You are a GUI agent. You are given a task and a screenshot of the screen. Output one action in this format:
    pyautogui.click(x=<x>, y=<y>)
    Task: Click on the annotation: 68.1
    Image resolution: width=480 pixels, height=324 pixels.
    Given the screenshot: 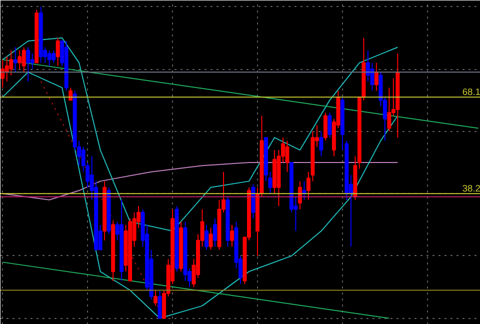 What is the action you would take?
    pyautogui.click(x=471, y=92)
    